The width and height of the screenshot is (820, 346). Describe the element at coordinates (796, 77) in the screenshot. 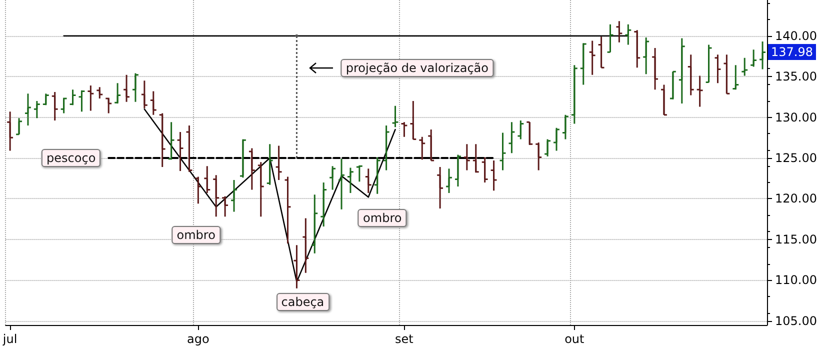

I see `y-tick-label: 135.00` at that location.